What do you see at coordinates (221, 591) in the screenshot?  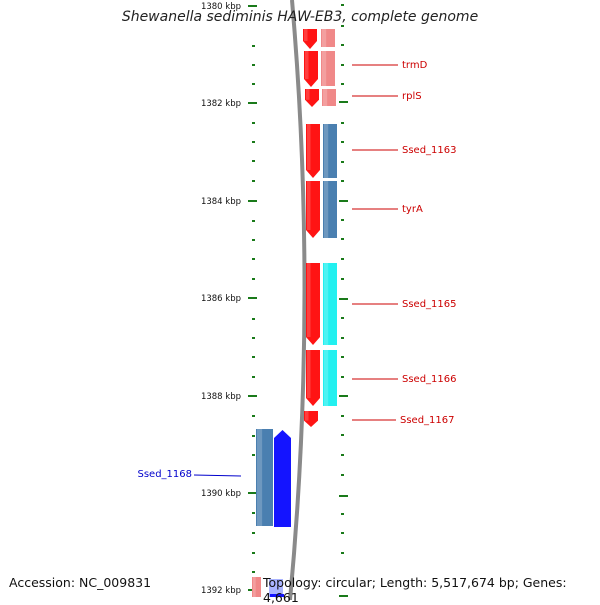 I see `scale-label: 1392 kbp` at bounding box center [221, 591].